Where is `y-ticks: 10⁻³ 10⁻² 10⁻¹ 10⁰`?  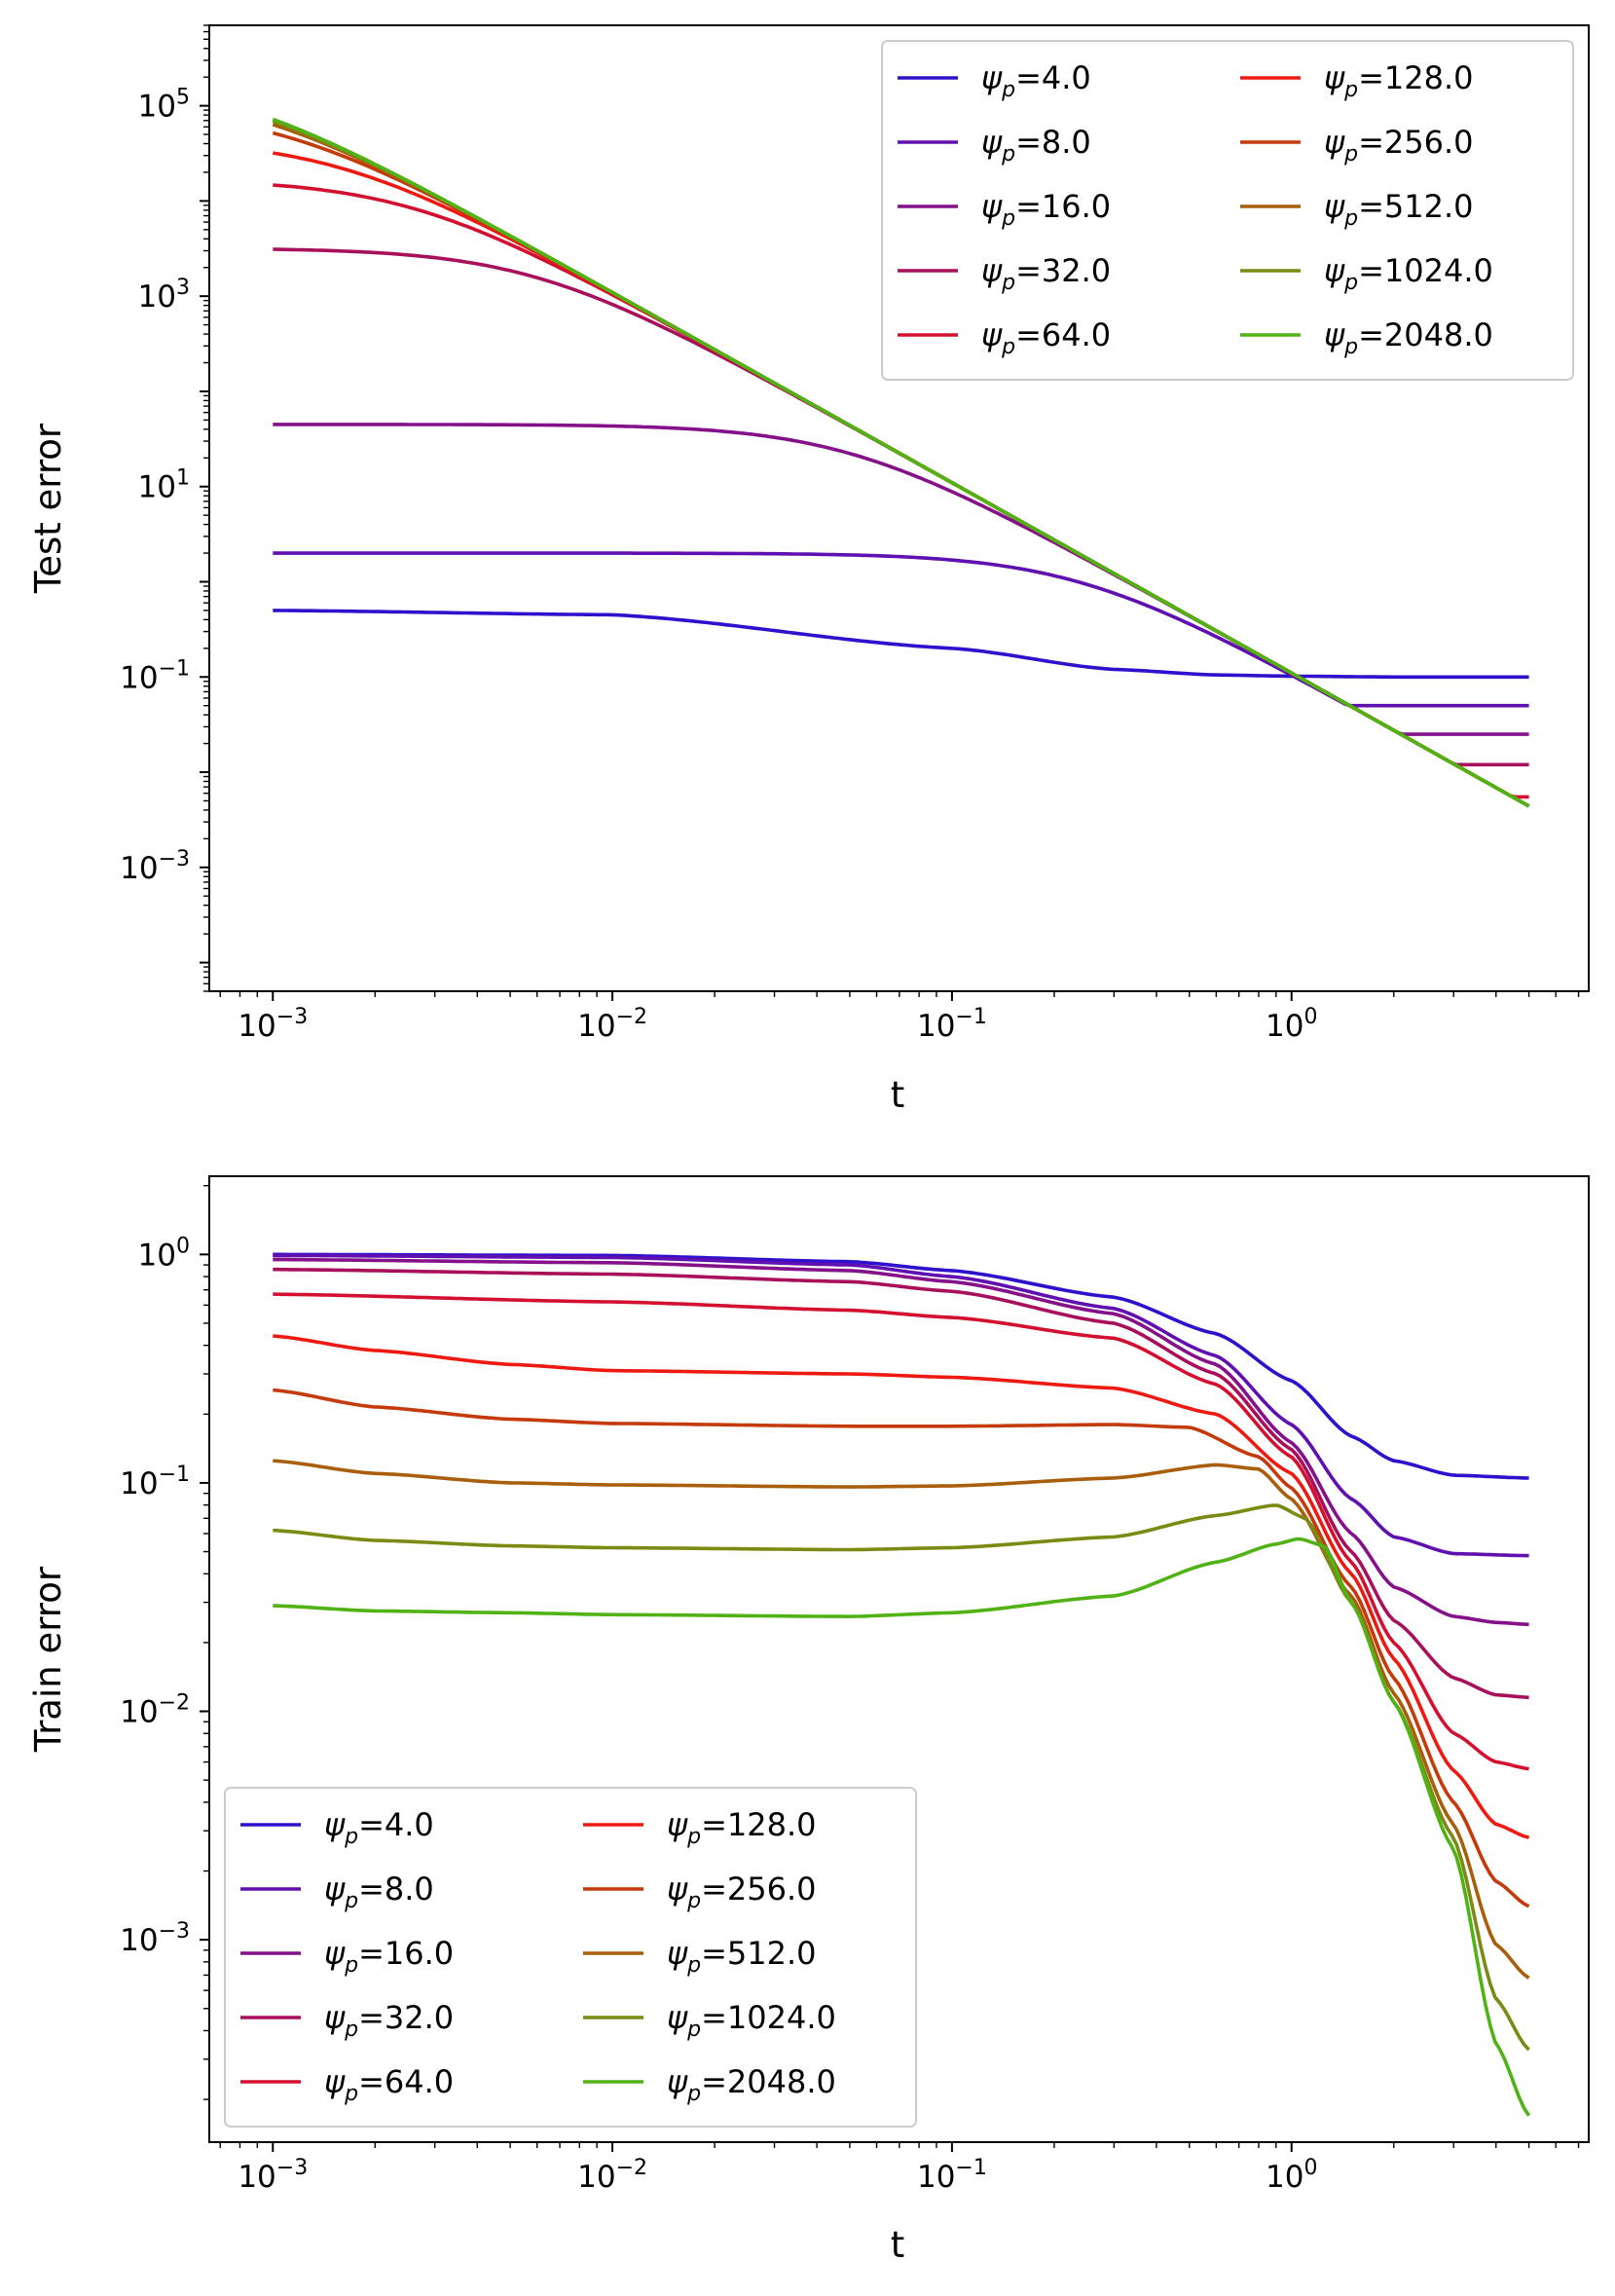 y-ticks: 10⁻³ 10⁻² 10⁻¹ 10⁰ is located at coordinates (164, 1643).